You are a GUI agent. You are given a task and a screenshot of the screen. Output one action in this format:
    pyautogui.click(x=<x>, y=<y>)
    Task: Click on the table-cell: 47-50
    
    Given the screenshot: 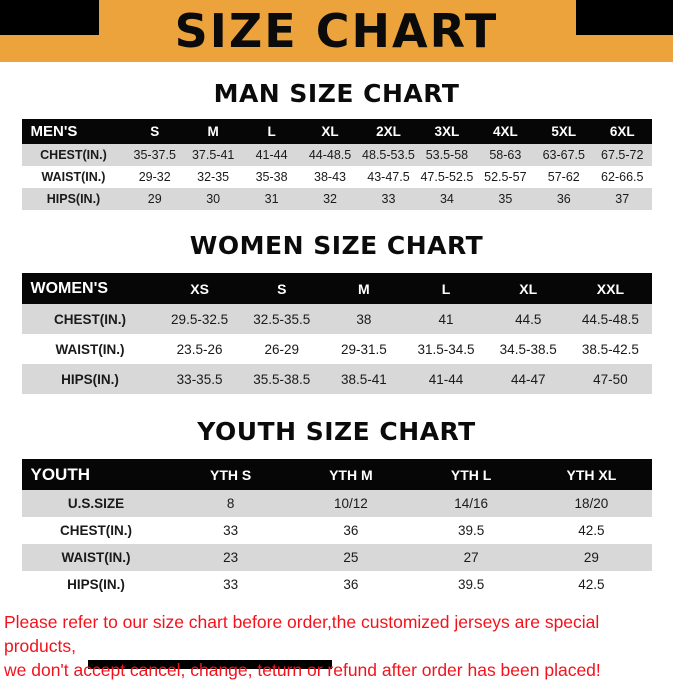 What is the action you would take?
    pyautogui.click(x=610, y=379)
    